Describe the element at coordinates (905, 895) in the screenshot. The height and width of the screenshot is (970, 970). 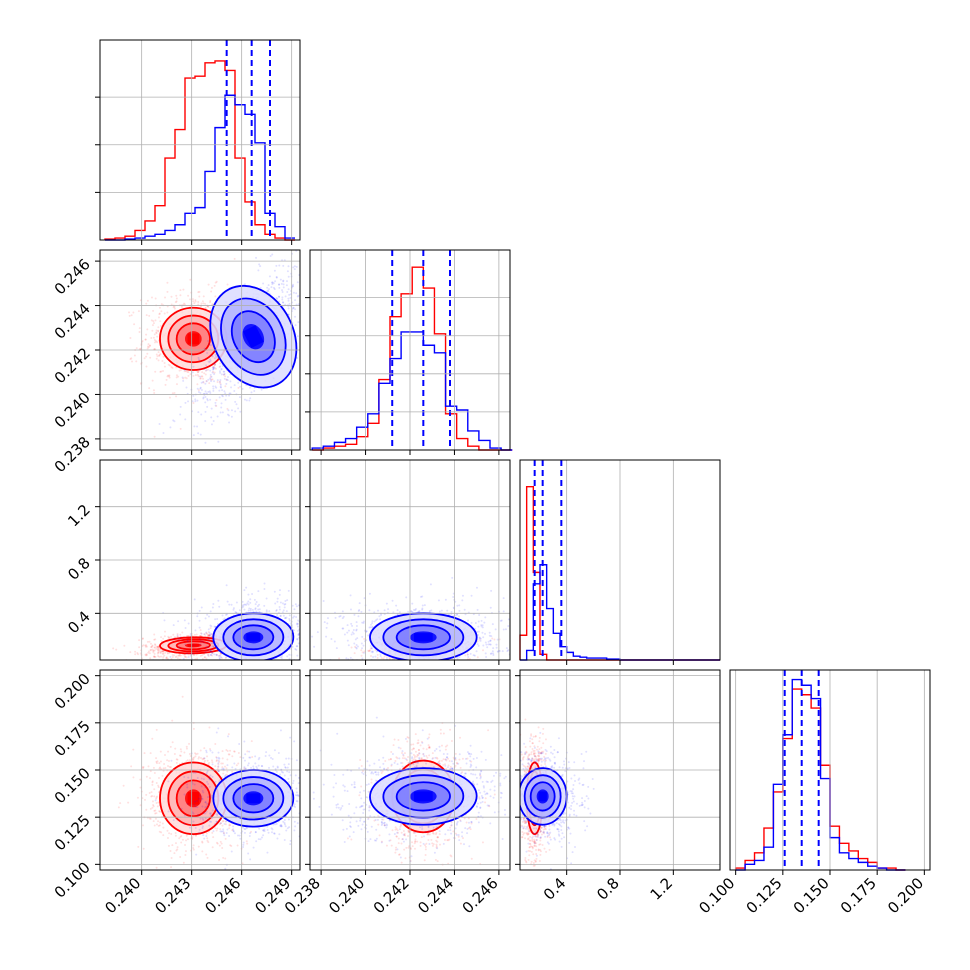
I see `x-tick-label: 0.200` at that location.